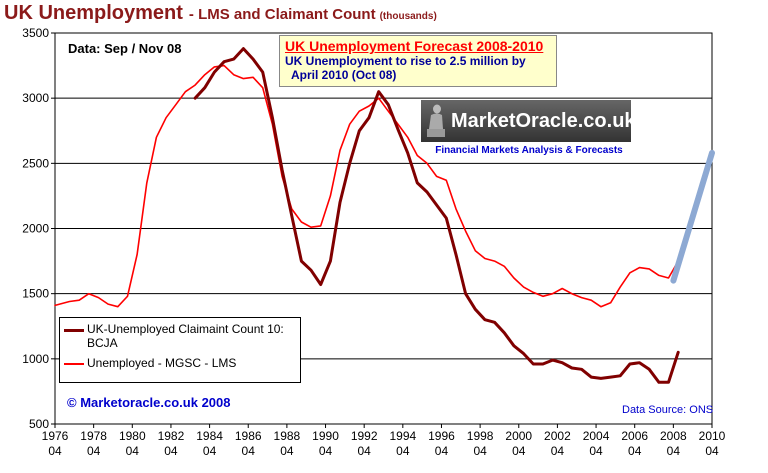 This screenshot has height=473, width=768. I want to click on legend-swatch-lms, so click(74, 364).